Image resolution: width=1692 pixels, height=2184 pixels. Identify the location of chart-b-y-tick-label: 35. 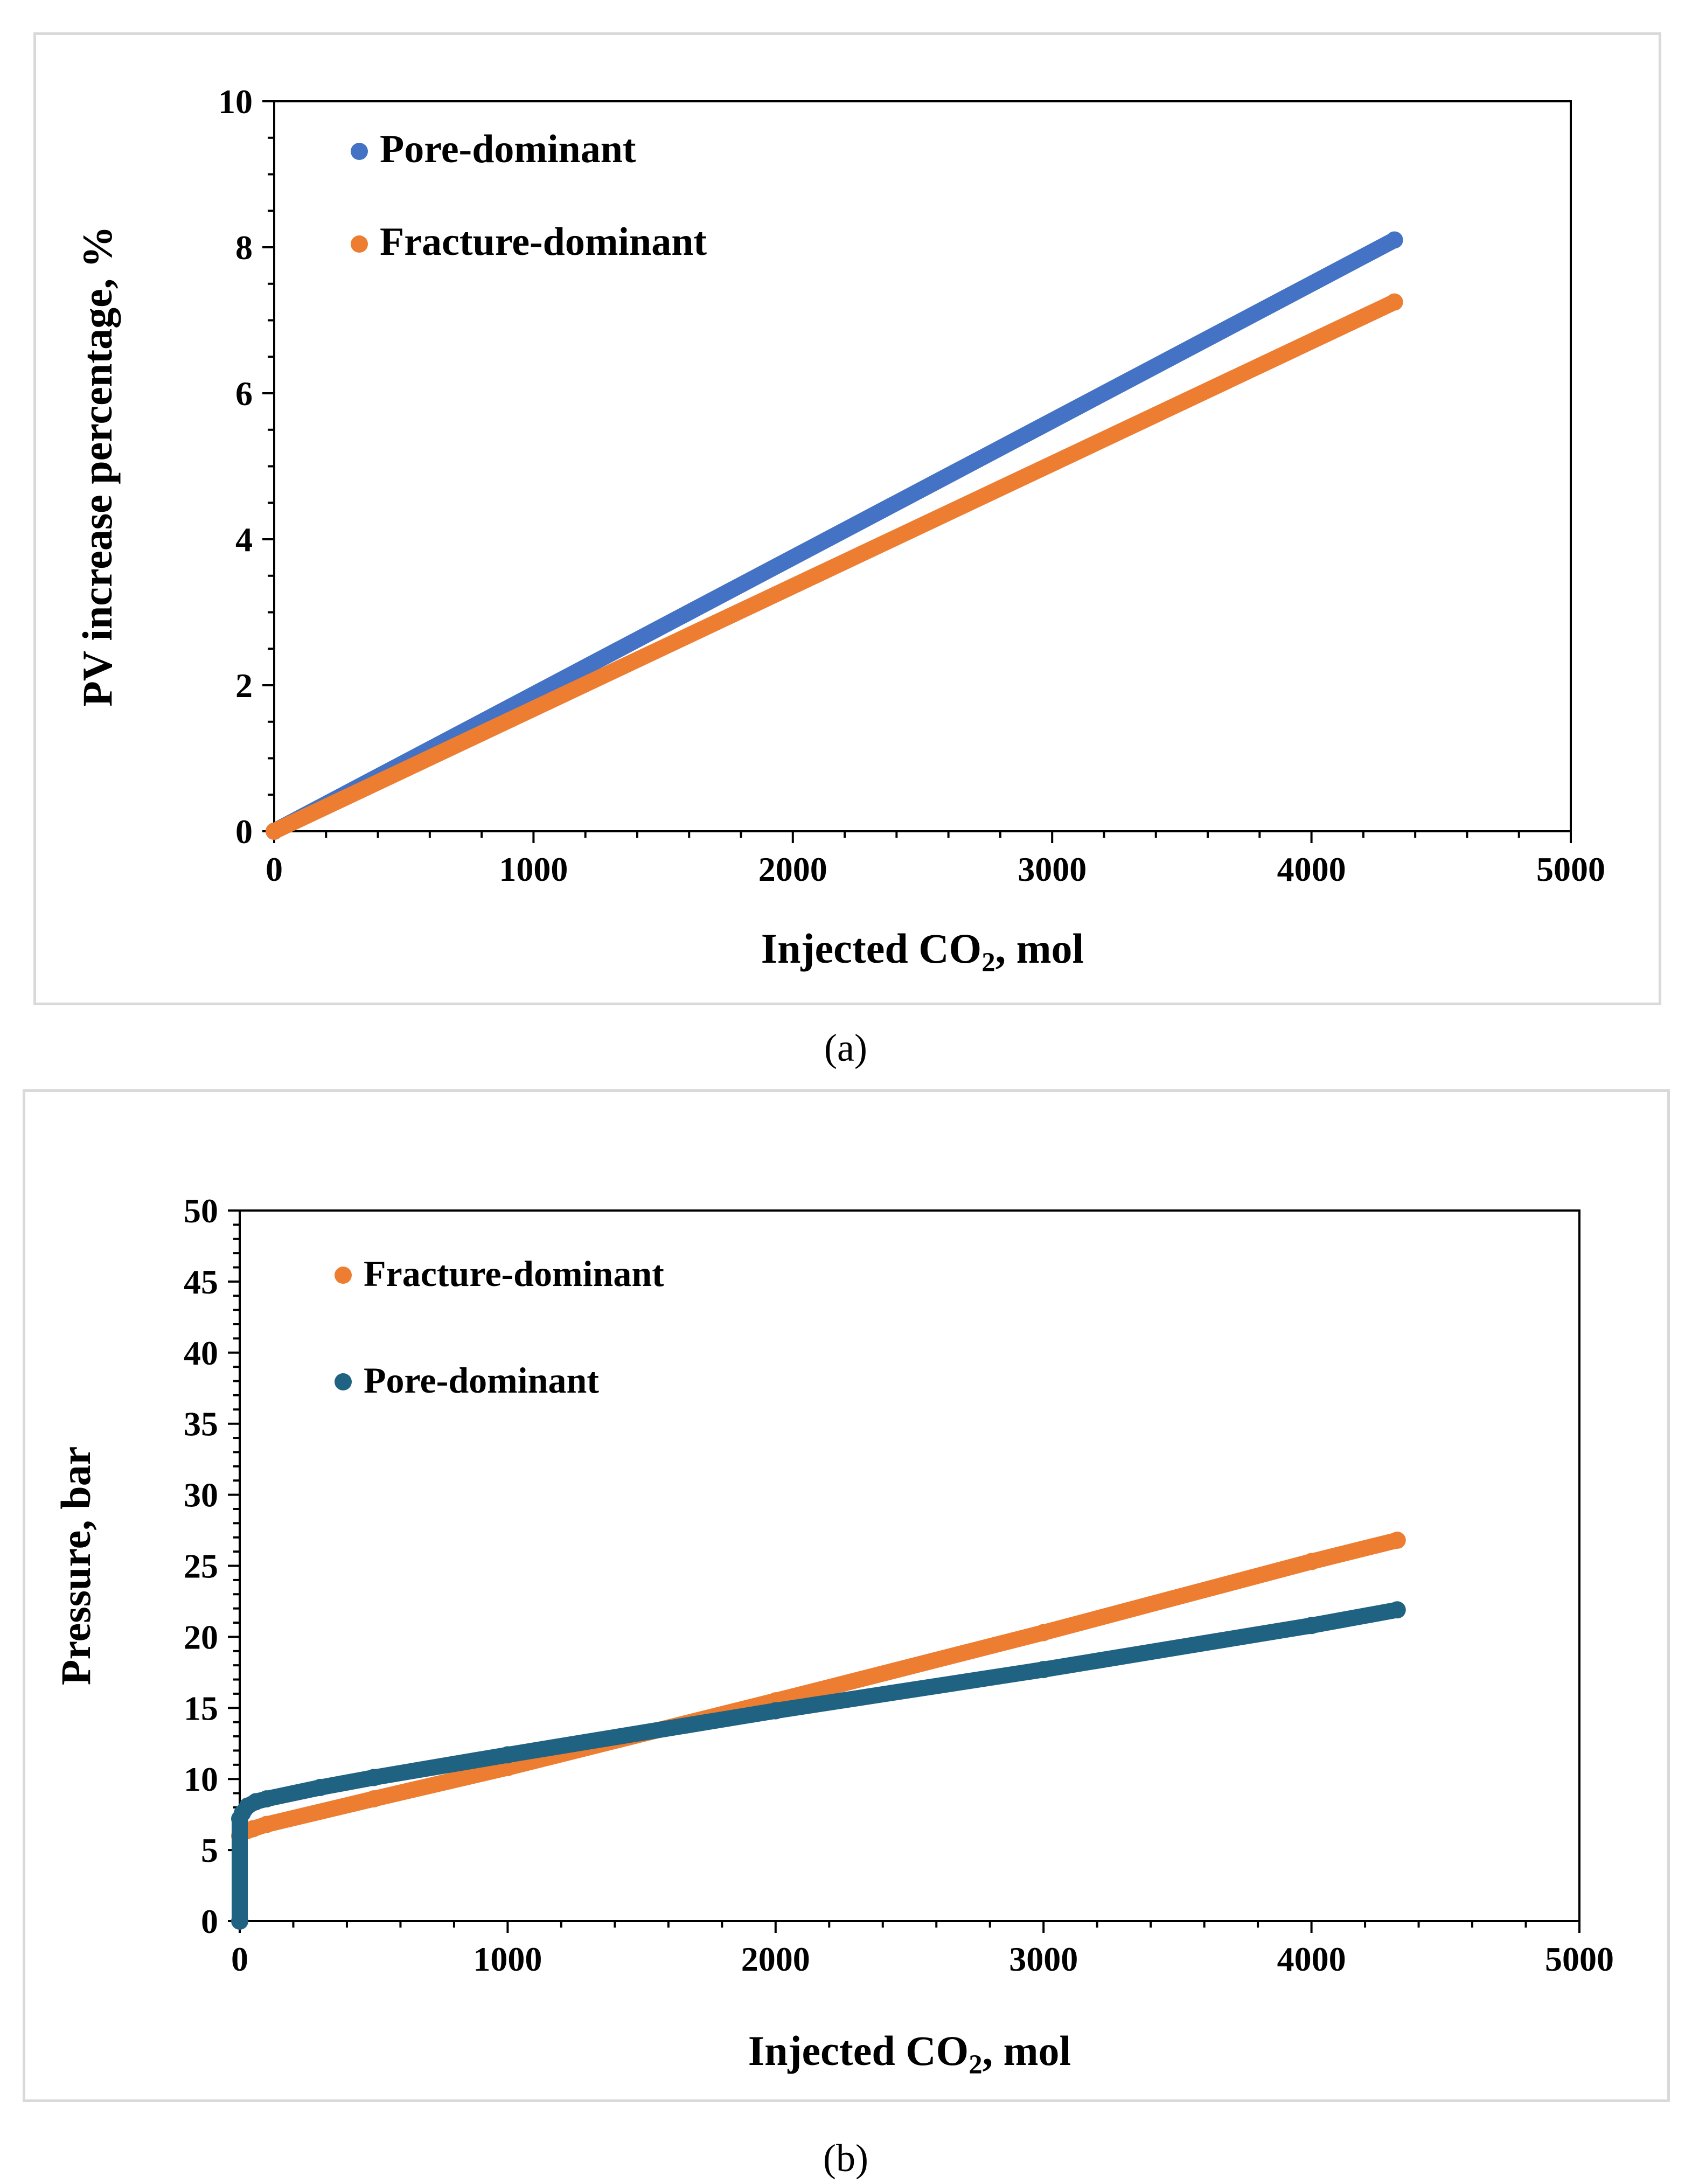
(201, 1424).